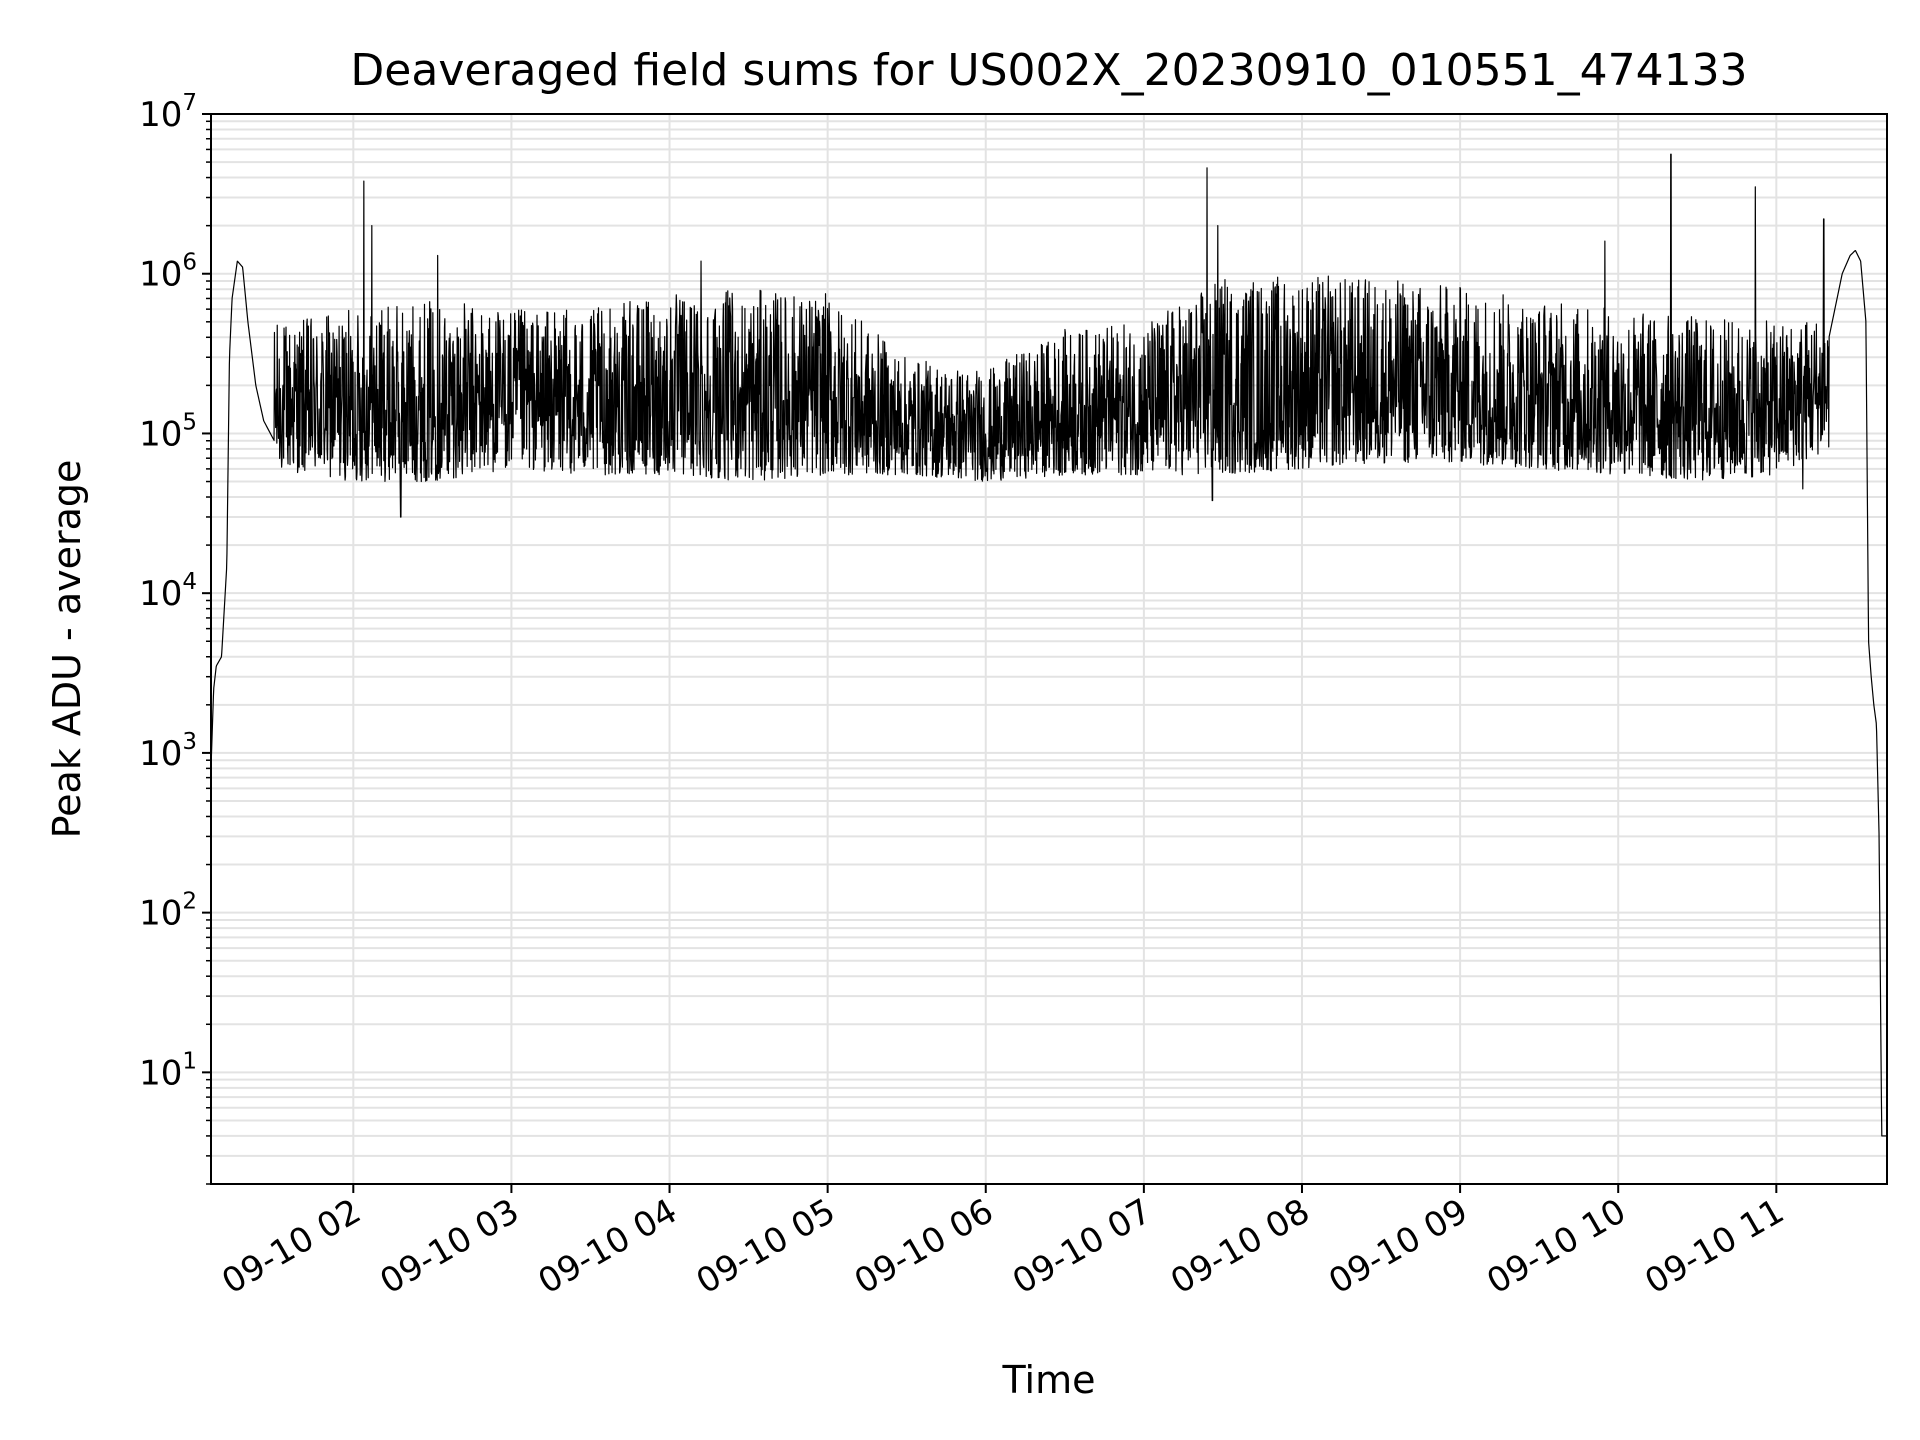 The image size is (1920, 1440). Describe the element at coordinates (67, 649) in the screenshot. I see `y-axis-label: Peak ADU - average` at that location.